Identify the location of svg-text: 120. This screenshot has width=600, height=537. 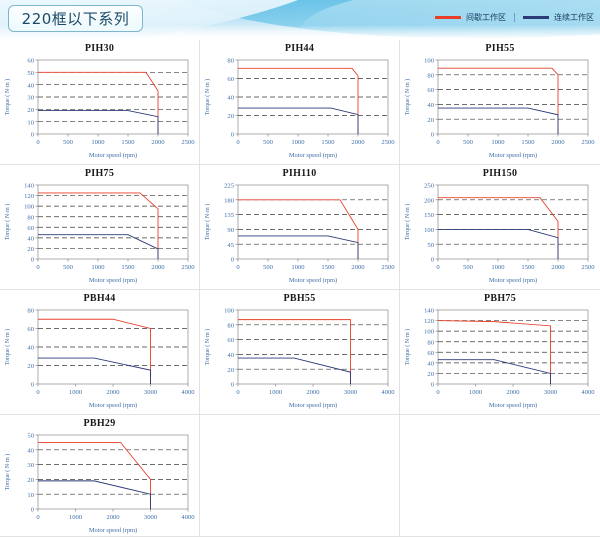
(29, 196).